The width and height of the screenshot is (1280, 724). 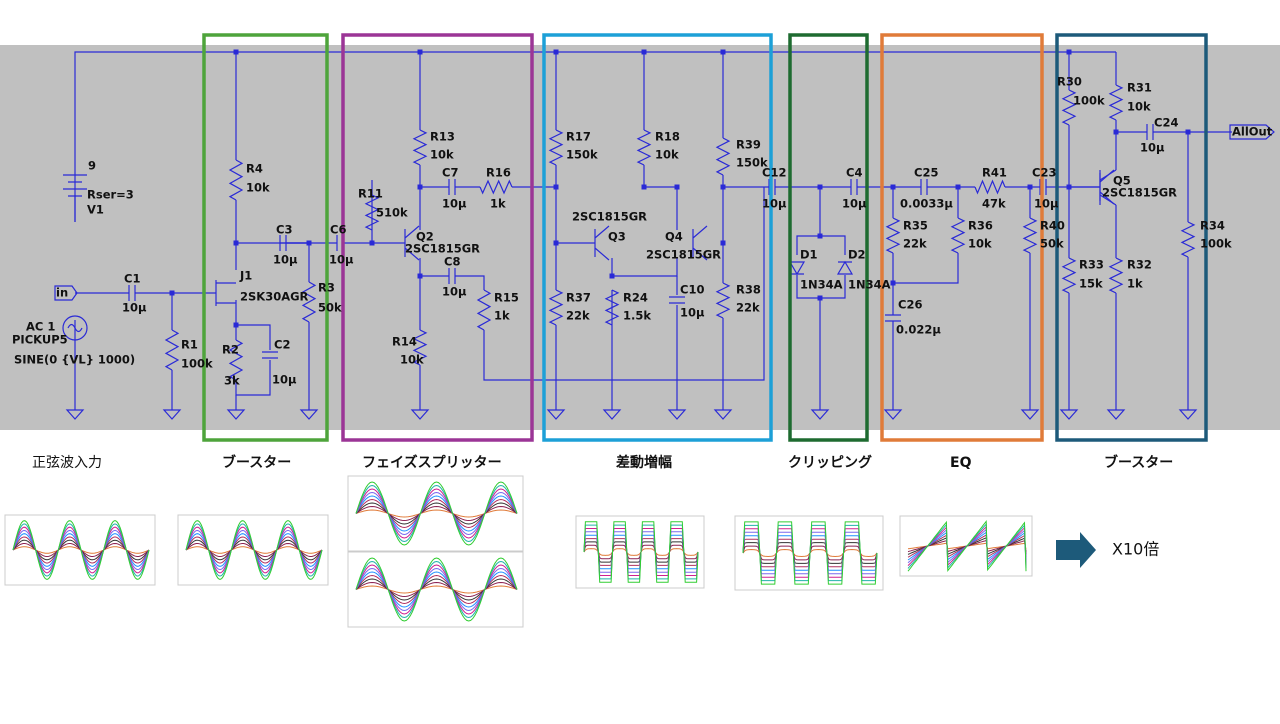 I want to click on component-label: 22k, so click(x=915, y=244).